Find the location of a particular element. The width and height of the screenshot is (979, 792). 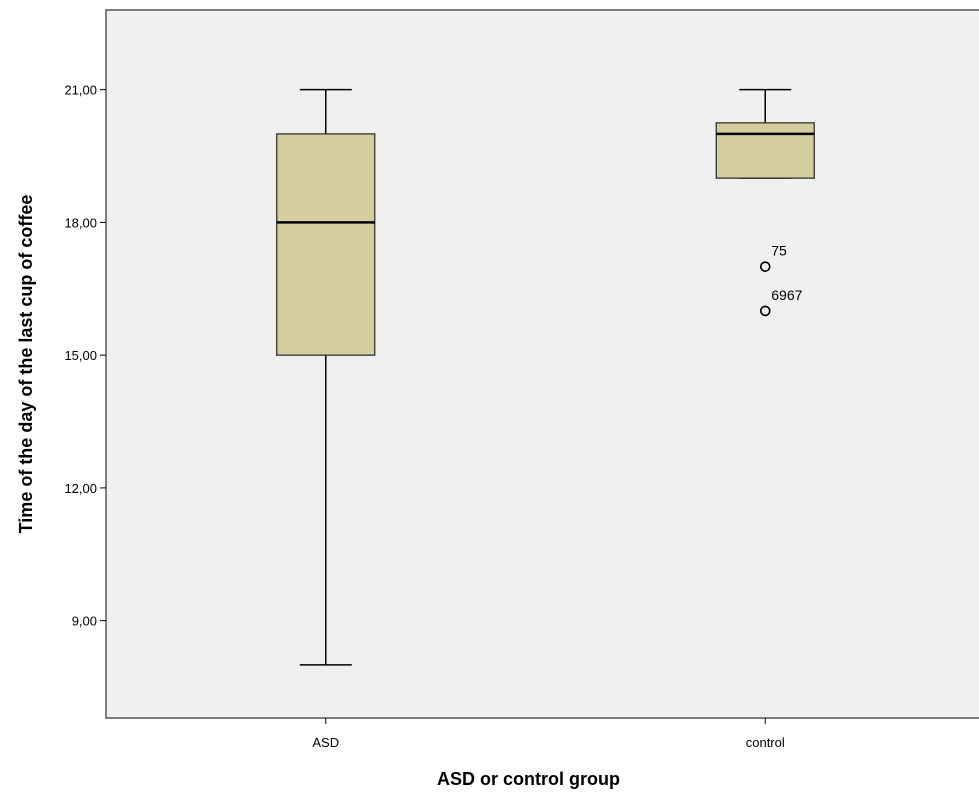

outlier-label: 75 is located at coordinates (779, 251).